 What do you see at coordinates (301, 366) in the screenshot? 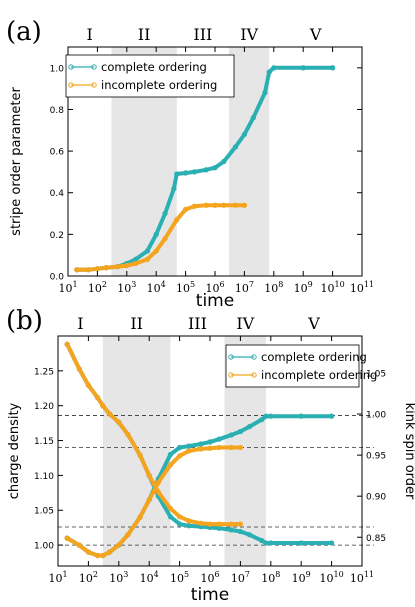
I see `panel-b-legend: complete ordering incomplete ordering` at bounding box center [301, 366].